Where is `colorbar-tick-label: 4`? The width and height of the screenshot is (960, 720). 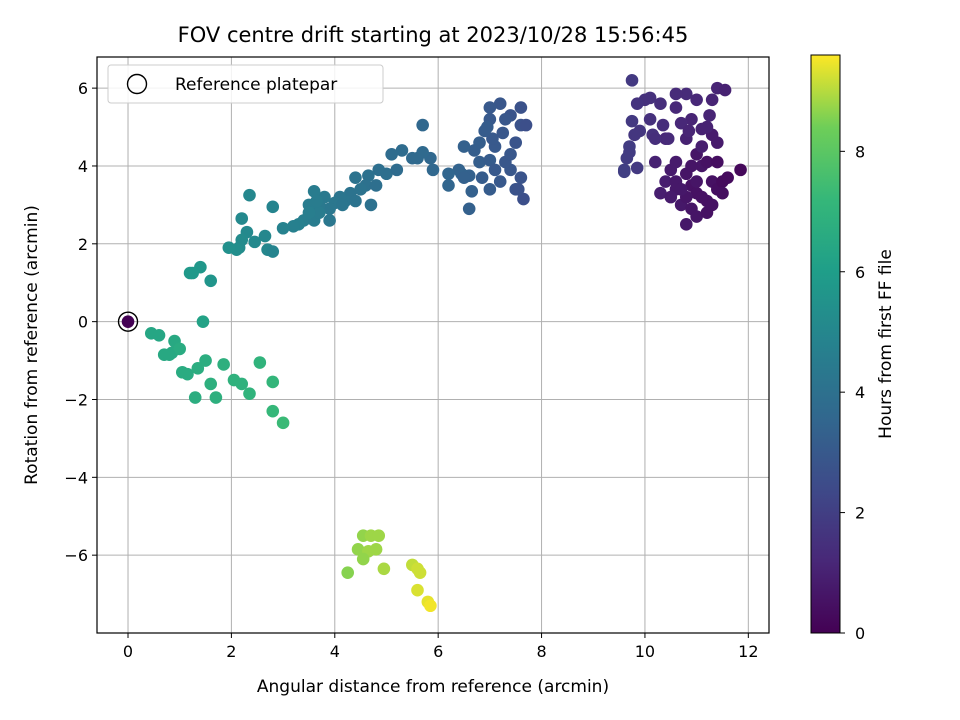 colorbar-tick-label: 4 is located at coordinates (860, 392).